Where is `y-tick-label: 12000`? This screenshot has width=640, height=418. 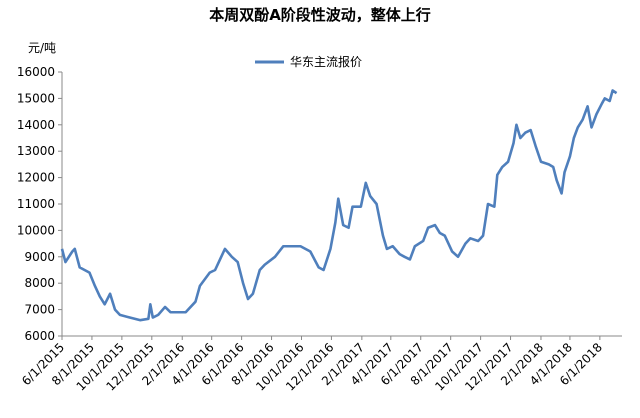 y-tick-label: 12000 is located at coordinates (36, 178).